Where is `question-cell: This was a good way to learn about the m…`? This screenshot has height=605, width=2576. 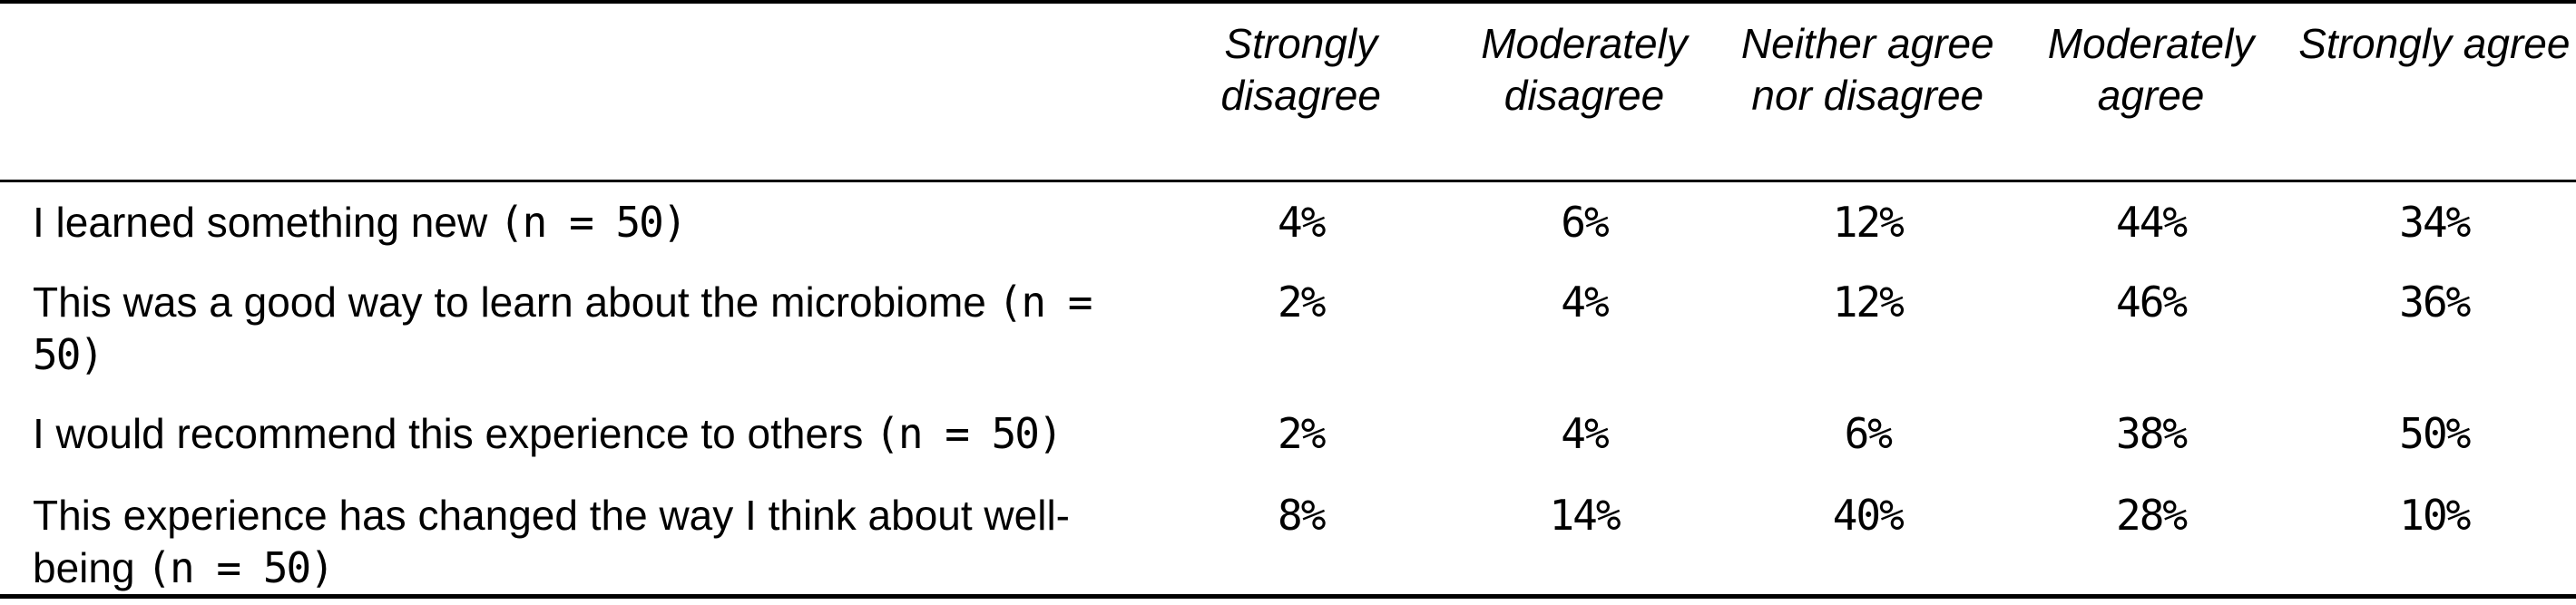 question-cell: This was a good way to learn about the m… is located at coordinates (580, 328).